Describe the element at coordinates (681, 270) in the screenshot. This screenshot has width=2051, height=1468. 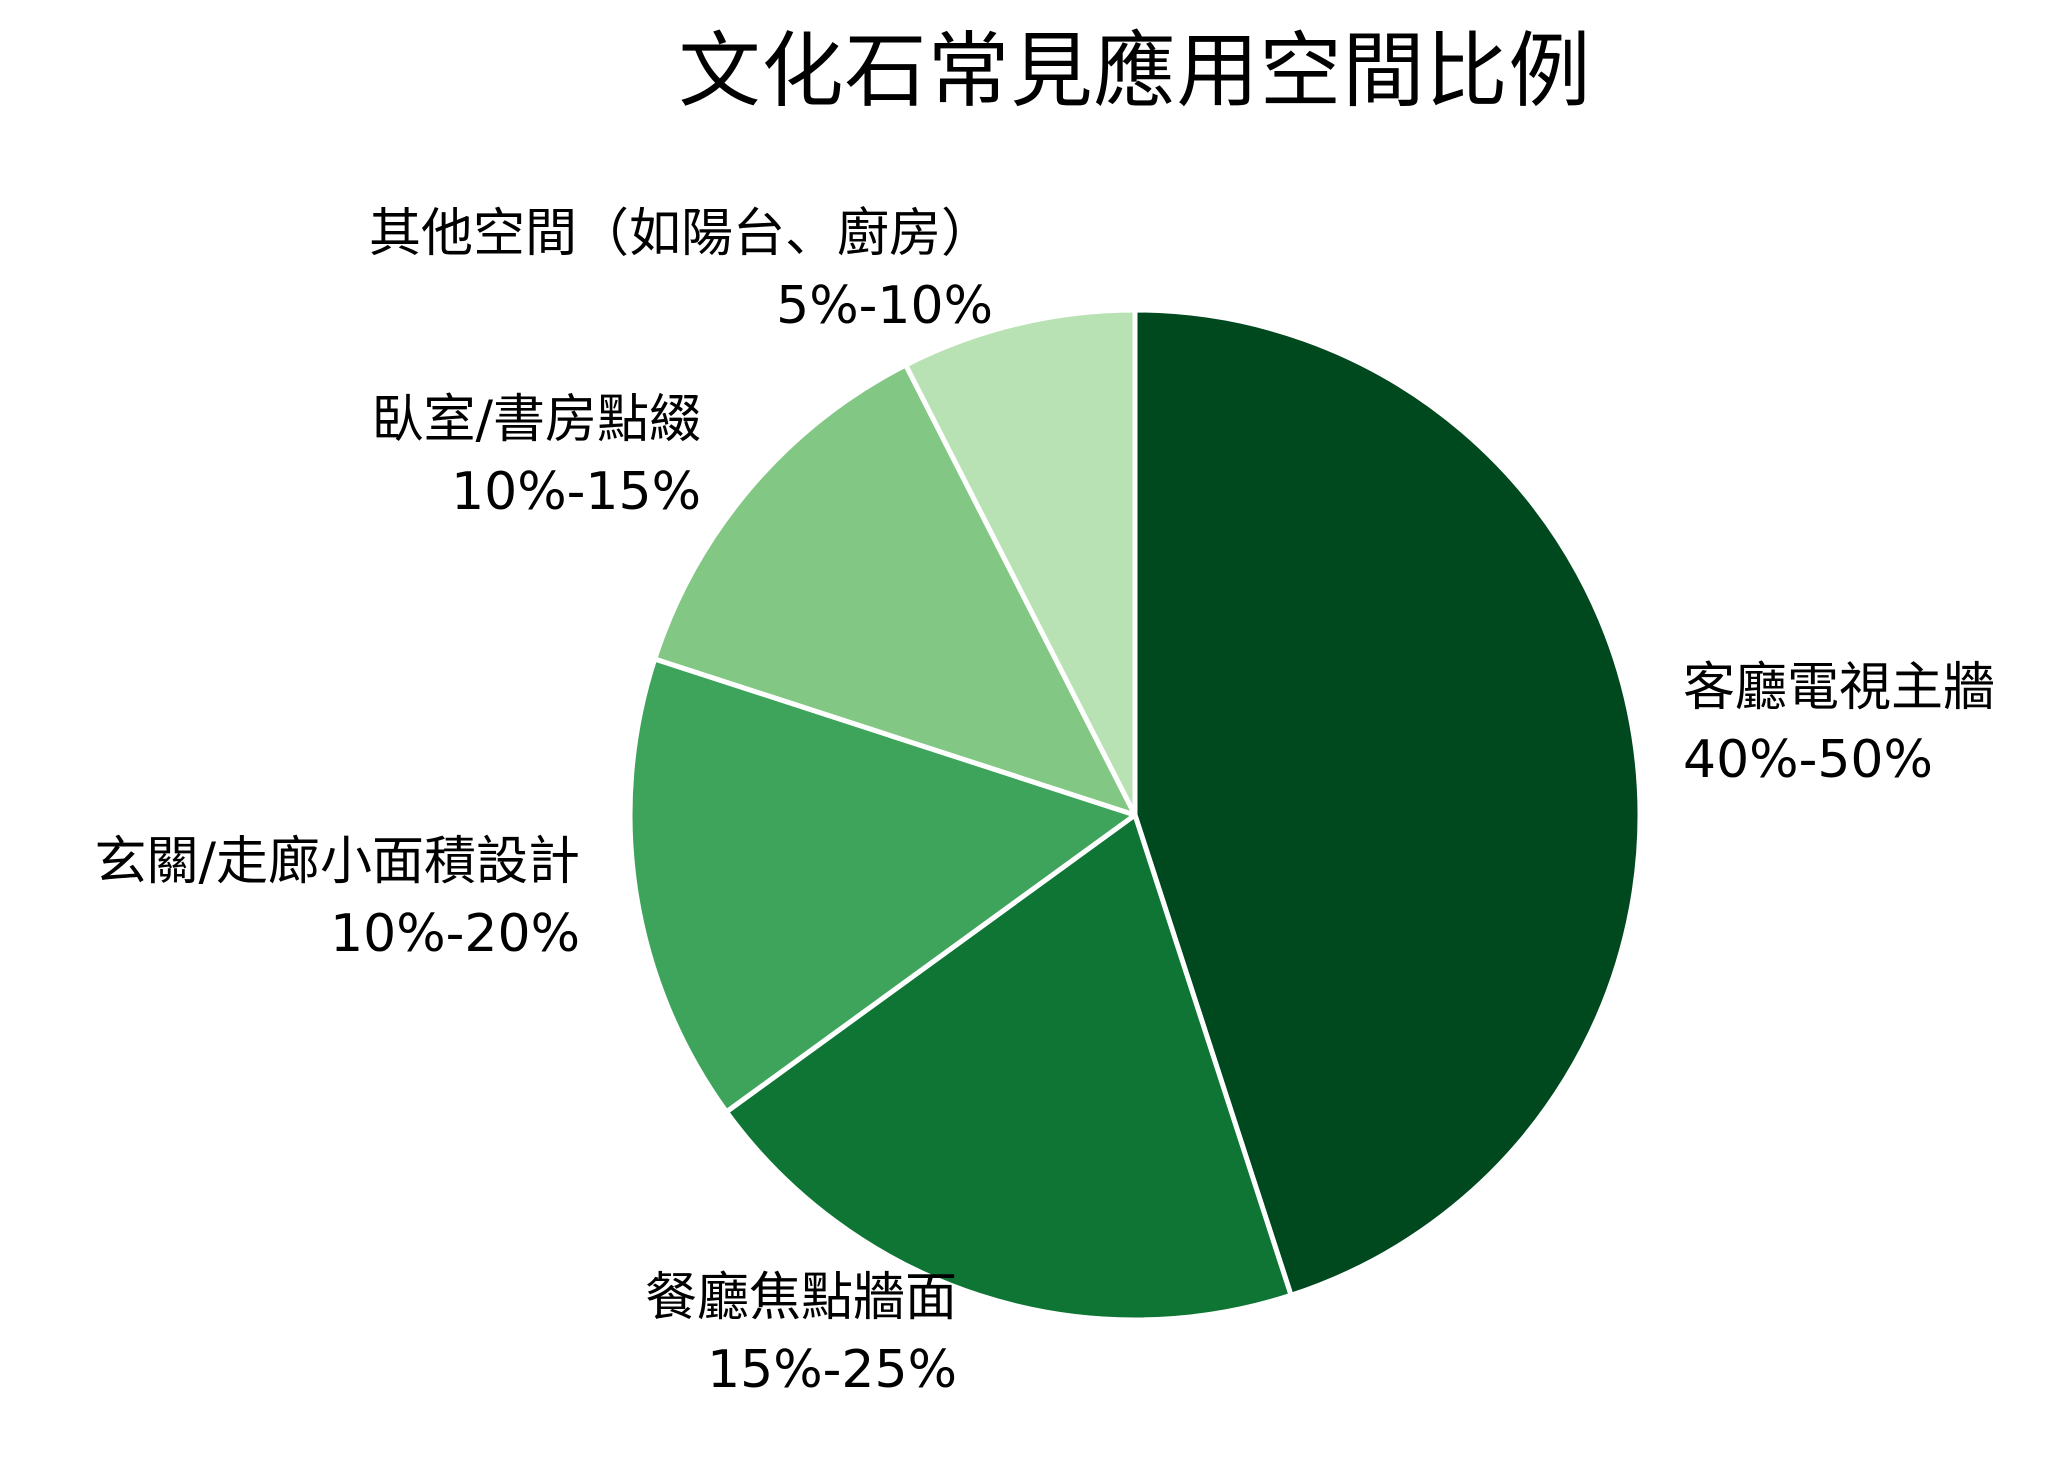
I see `label-other-spaces: 其他空間（如陽台、廚房） 5%-10%` at that location.